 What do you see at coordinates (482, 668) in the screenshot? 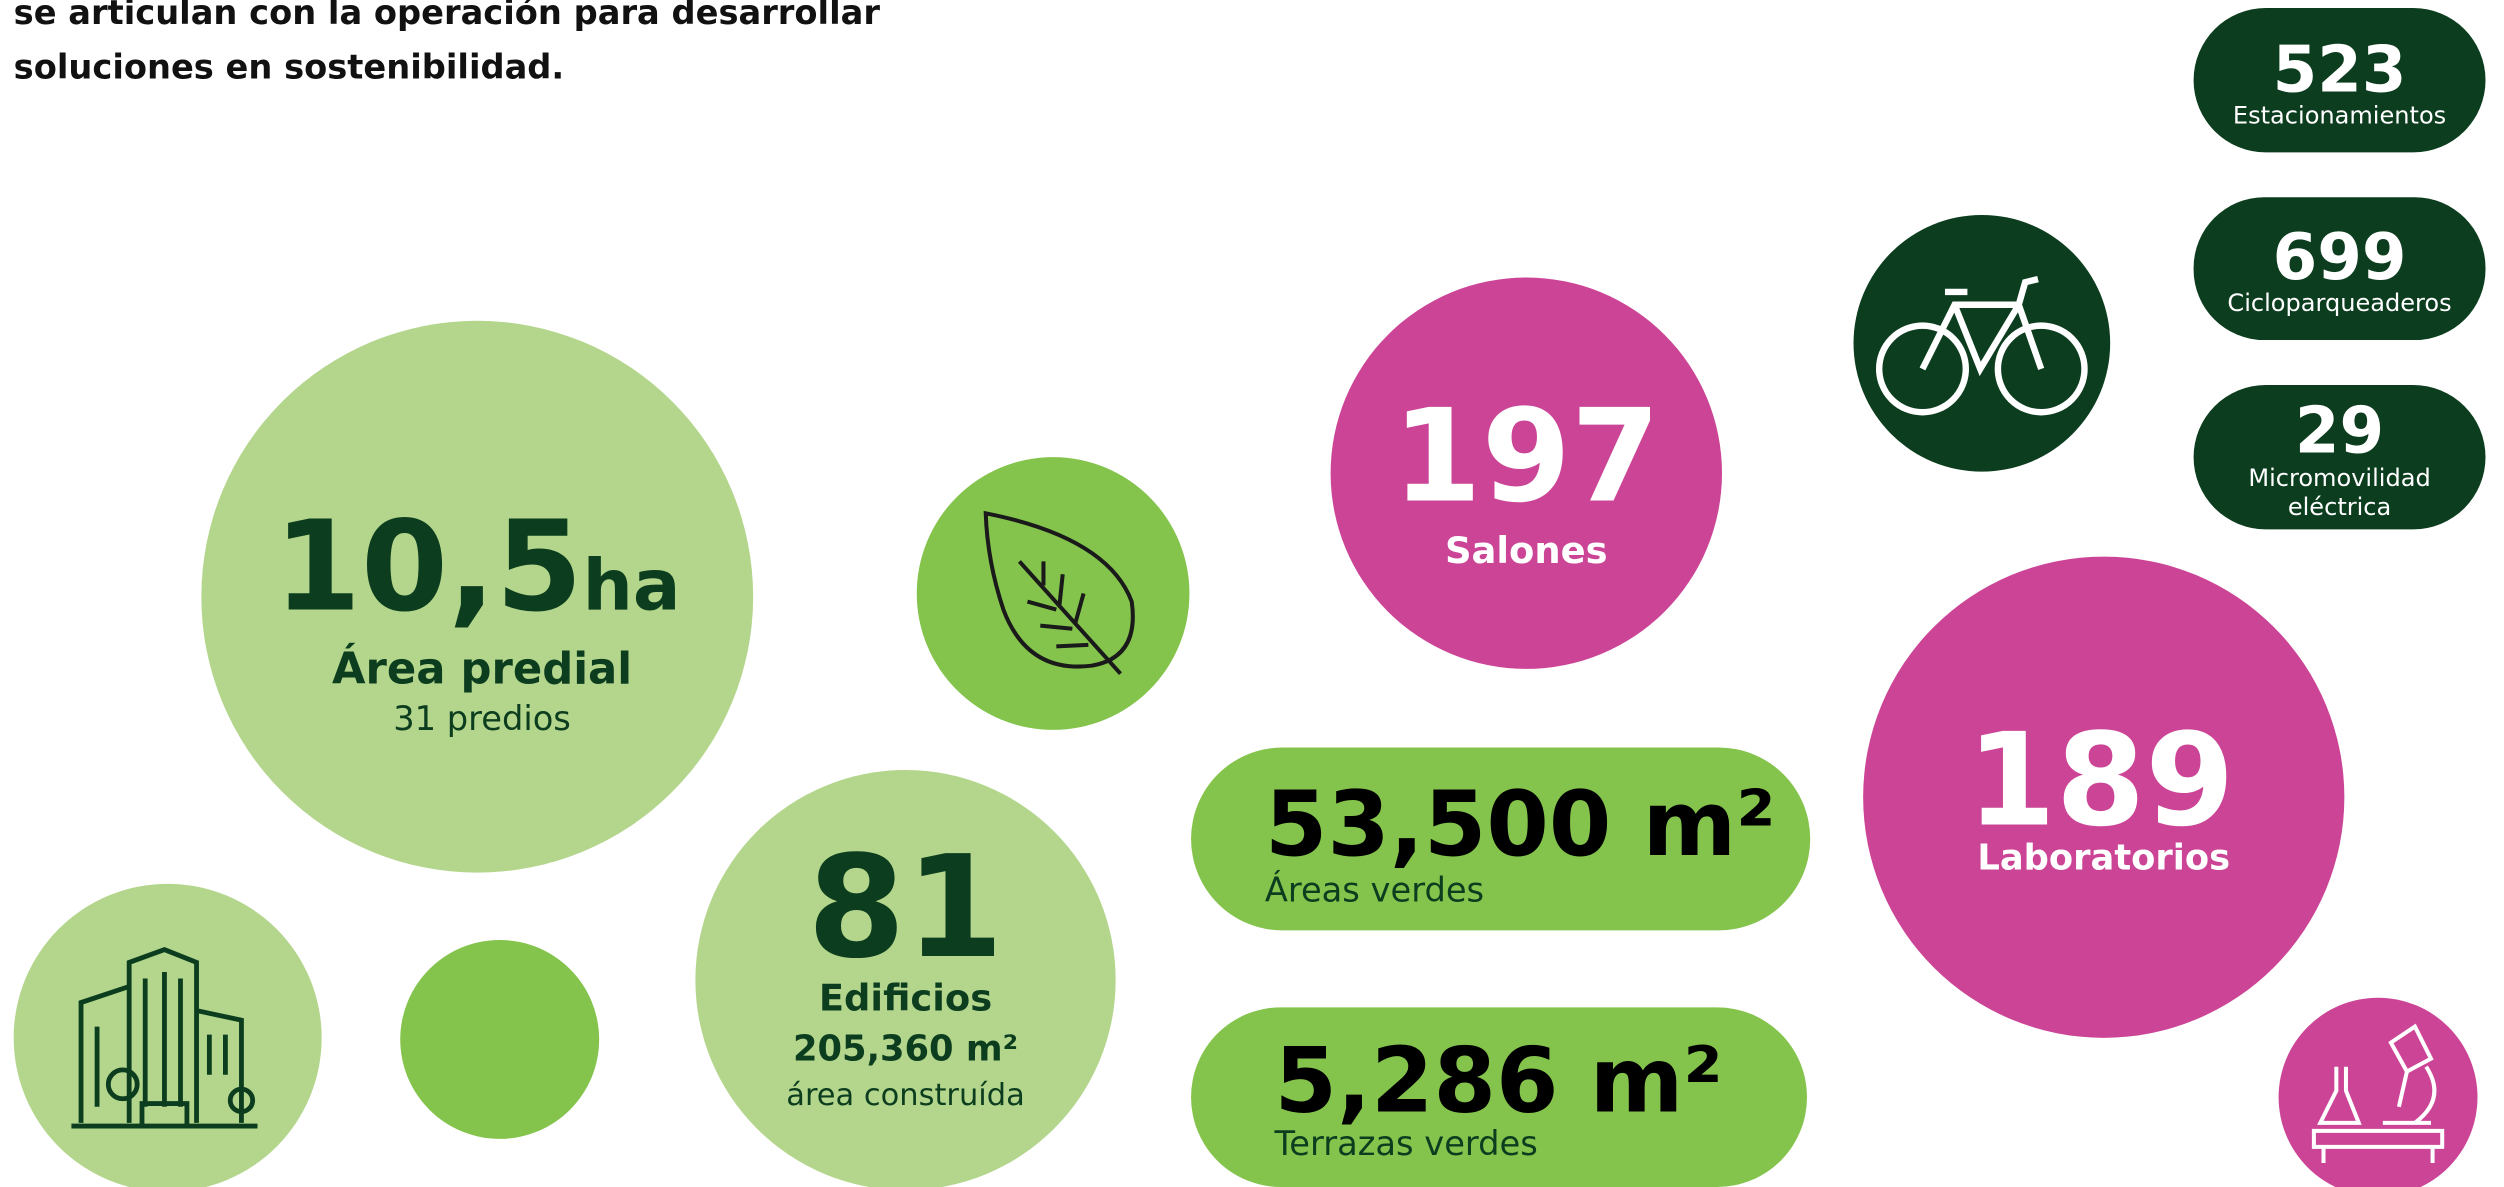
I see `area-label: Área predial` at bounding box center [482, 668].